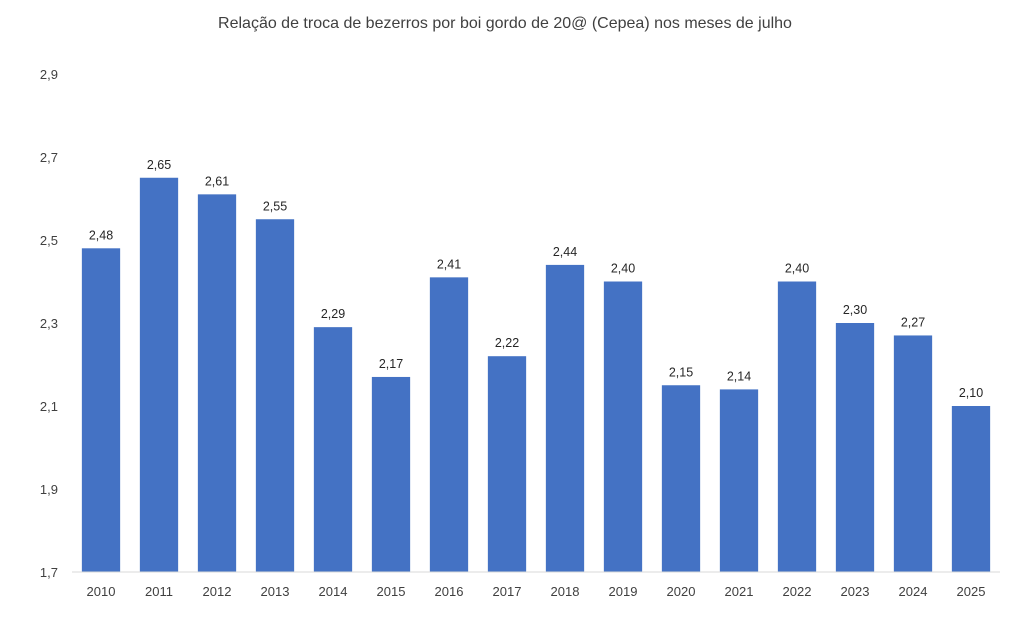 The width and height of the screenshot is (1011, 629). I want to click on data-label: 2,55, so click(275, 206).